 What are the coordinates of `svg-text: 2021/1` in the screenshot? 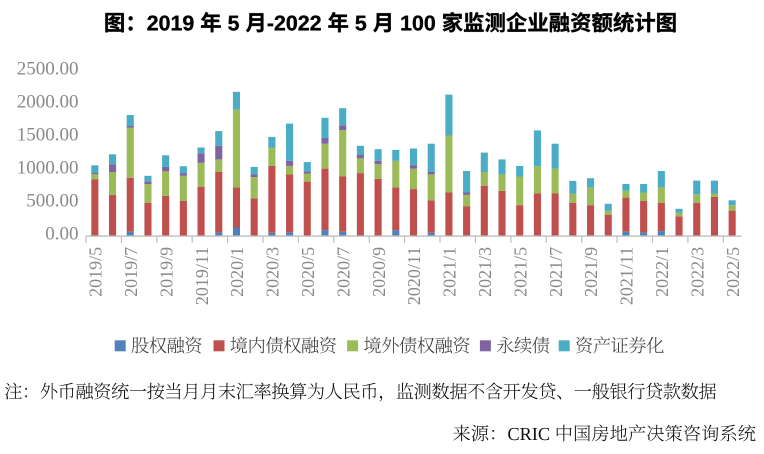 It's located at (450, 272).